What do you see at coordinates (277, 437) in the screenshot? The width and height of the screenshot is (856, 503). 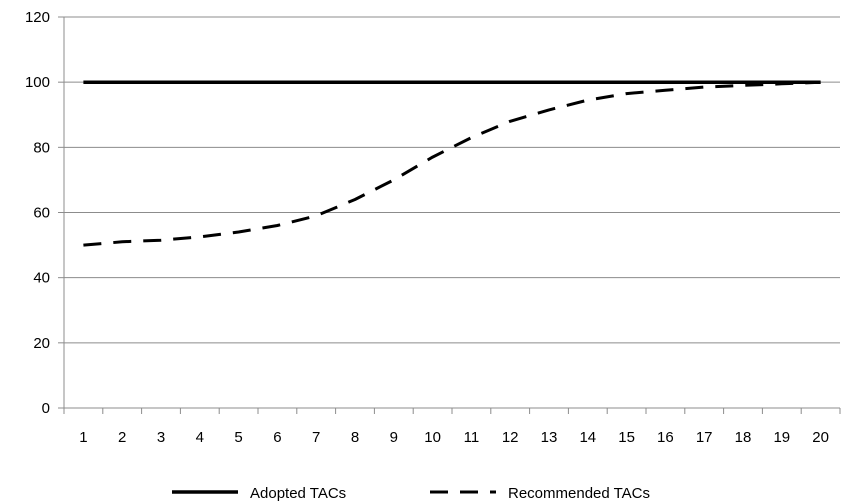 I see `x-tick-label-6: 6` at bounding box center [277, 437].